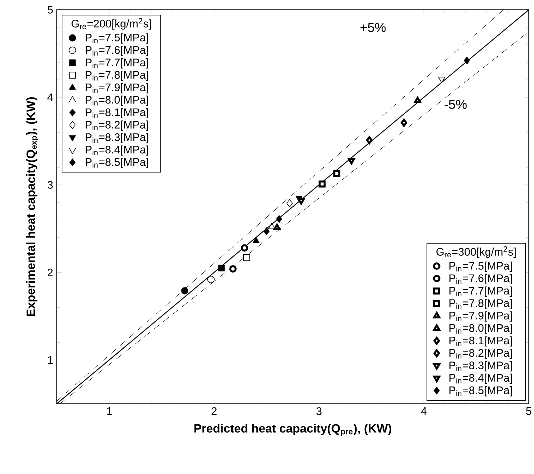  I want to click on x-tick-label: 4, so click(424, 412).